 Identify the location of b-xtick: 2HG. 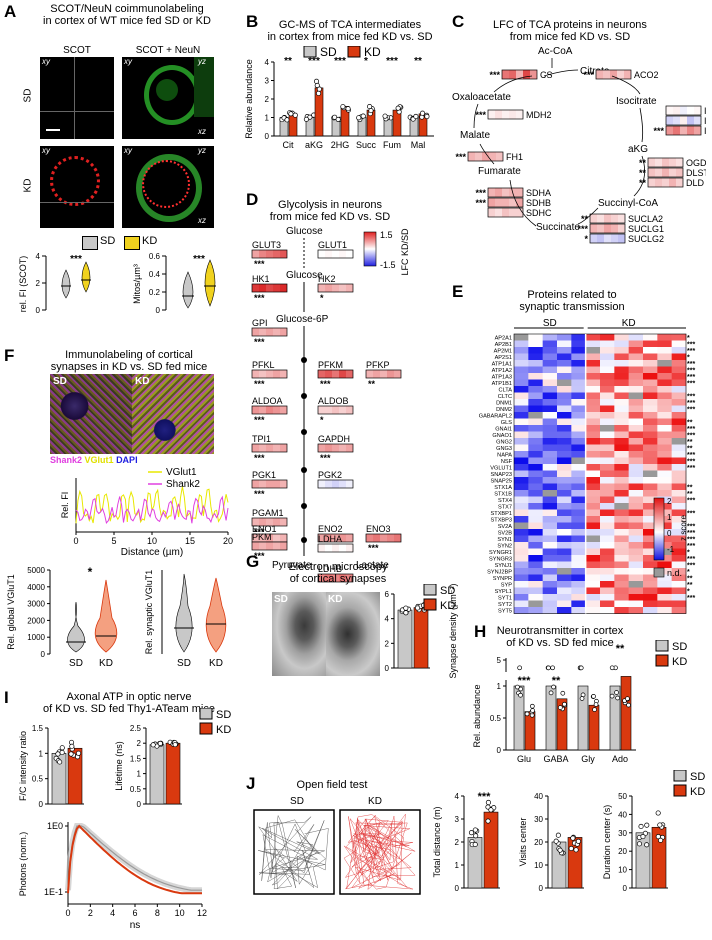
(340, 145).